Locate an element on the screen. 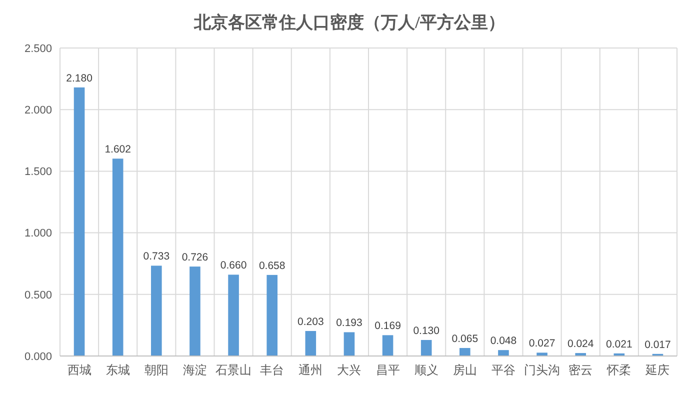 The image size is (699, 396). data-label: 0.024 is located at coordinates (580, 344).